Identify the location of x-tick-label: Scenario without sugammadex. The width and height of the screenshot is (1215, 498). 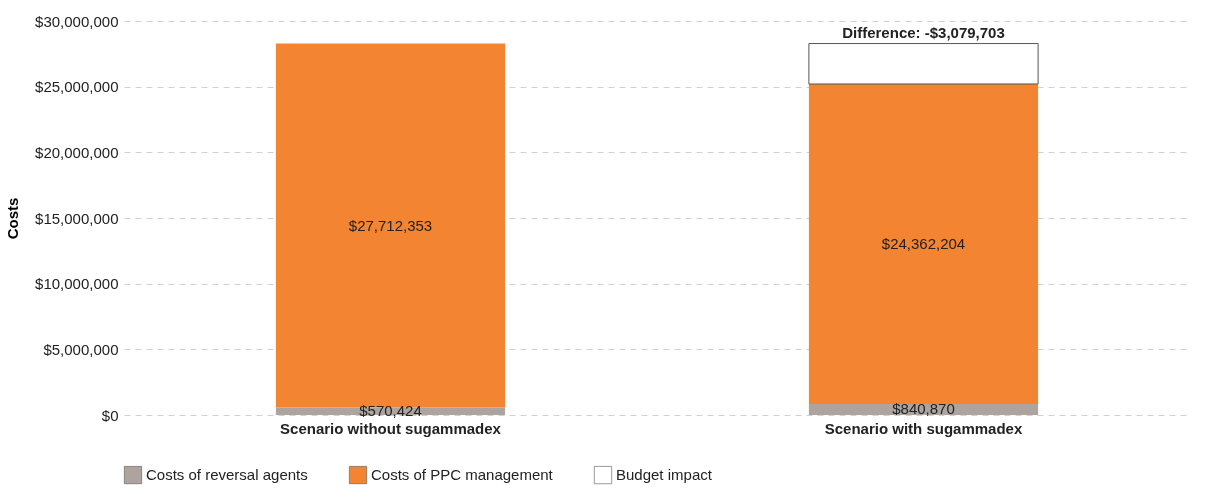
(391, 428).